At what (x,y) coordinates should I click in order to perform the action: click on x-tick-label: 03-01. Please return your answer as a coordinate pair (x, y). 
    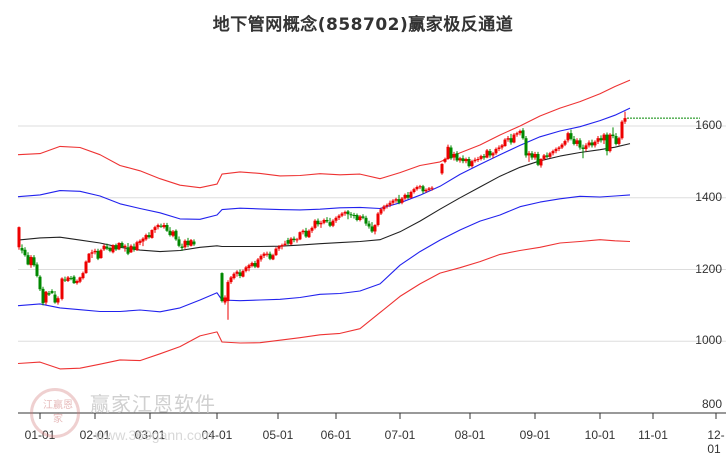
    Looking at the image, I should click on (150, 435).